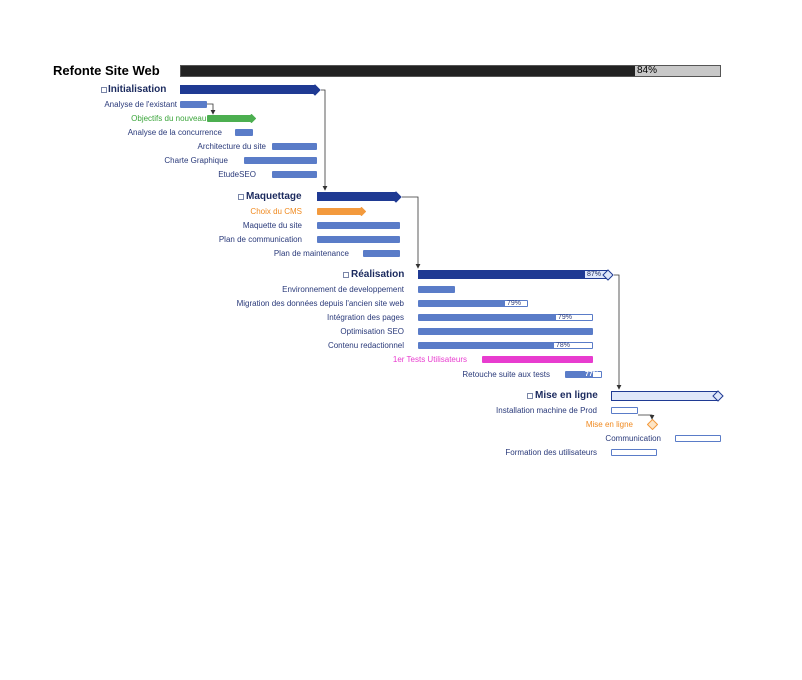  I want to click on task-label: Retouche suite aux tests, so click(506, 374).